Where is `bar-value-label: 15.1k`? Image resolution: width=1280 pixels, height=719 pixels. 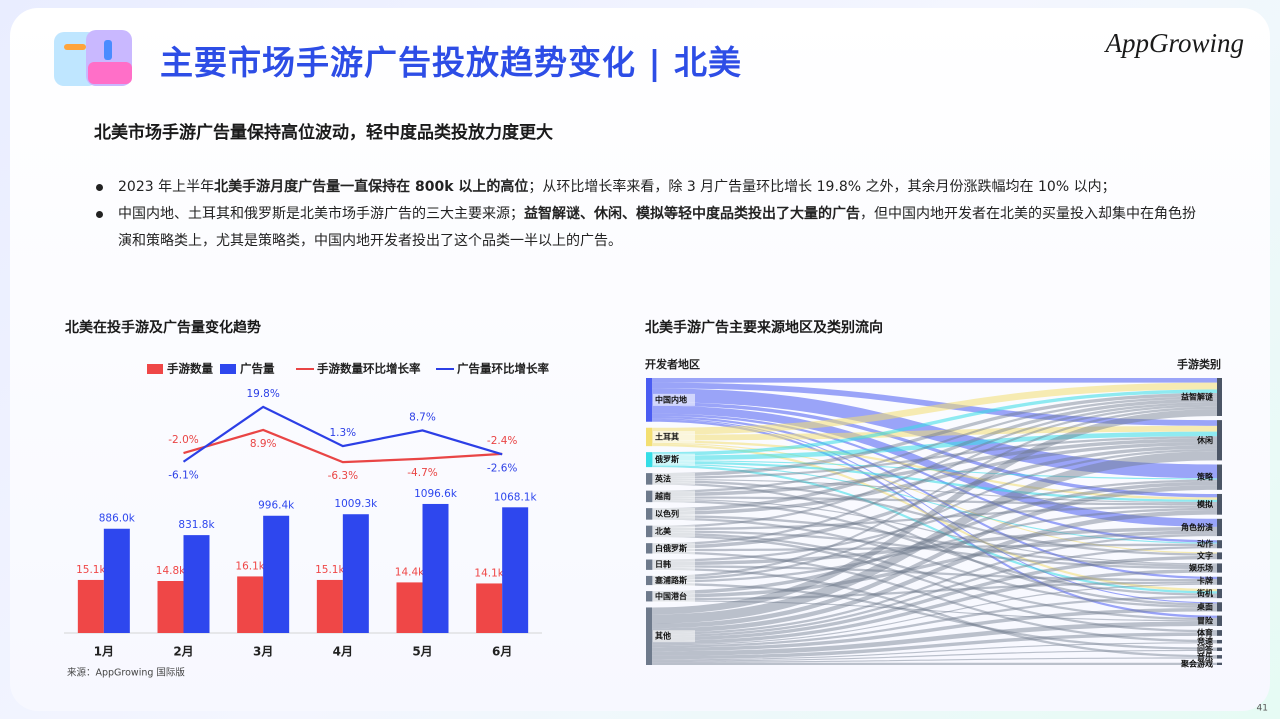
bar-value-label: 15.1k is located at coordinates (91, 570).